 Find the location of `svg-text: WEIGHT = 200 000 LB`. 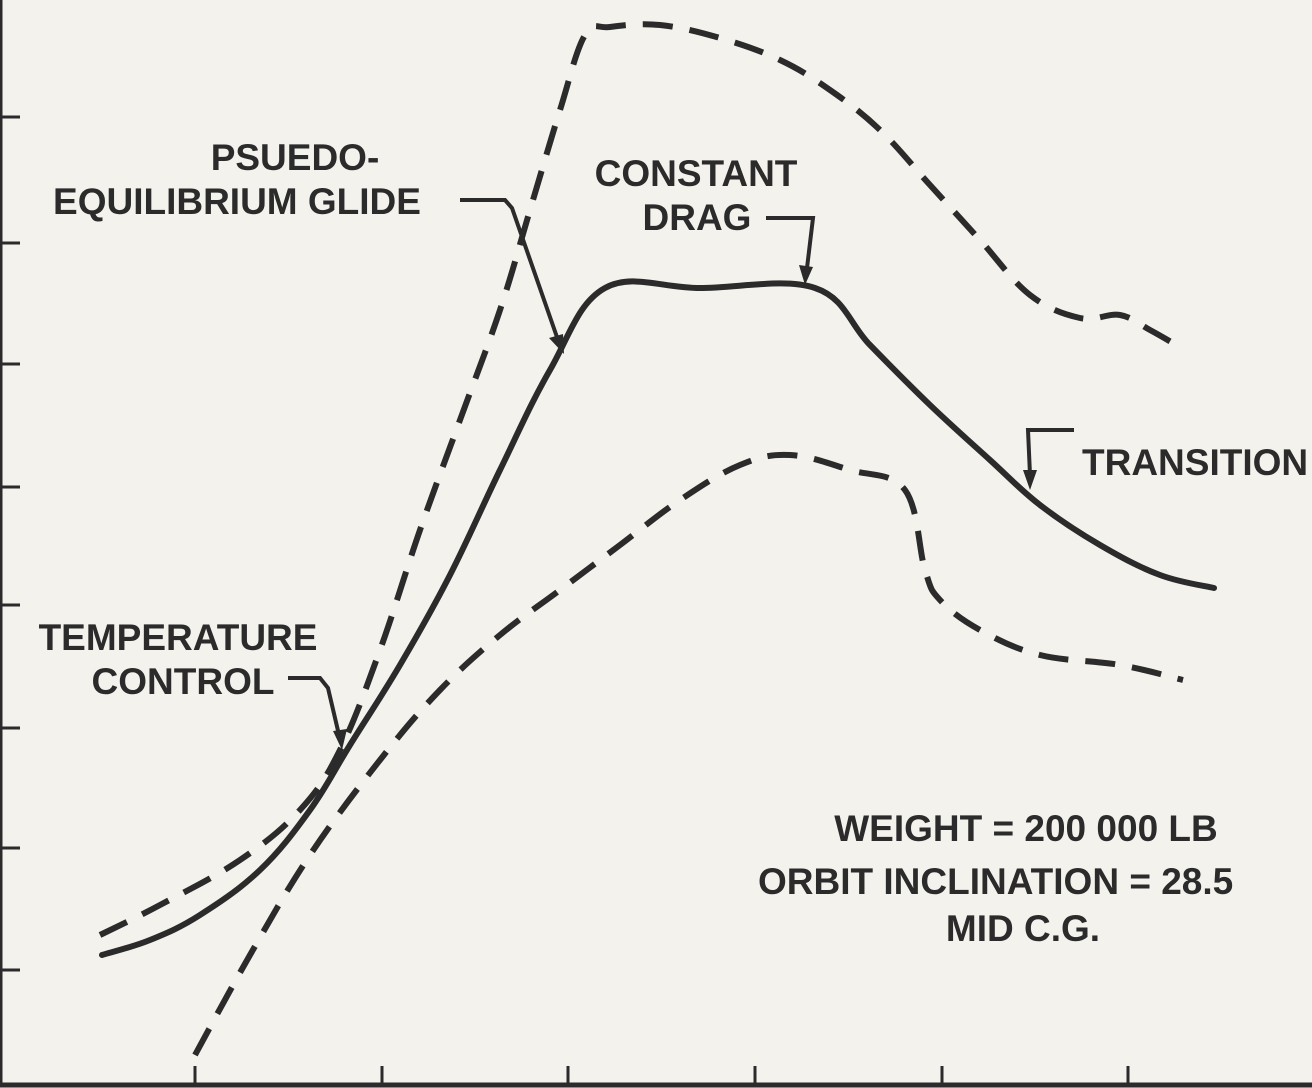

svg-text: WEIGHT = 200 000 LB is located at coordinates (1026, 828).